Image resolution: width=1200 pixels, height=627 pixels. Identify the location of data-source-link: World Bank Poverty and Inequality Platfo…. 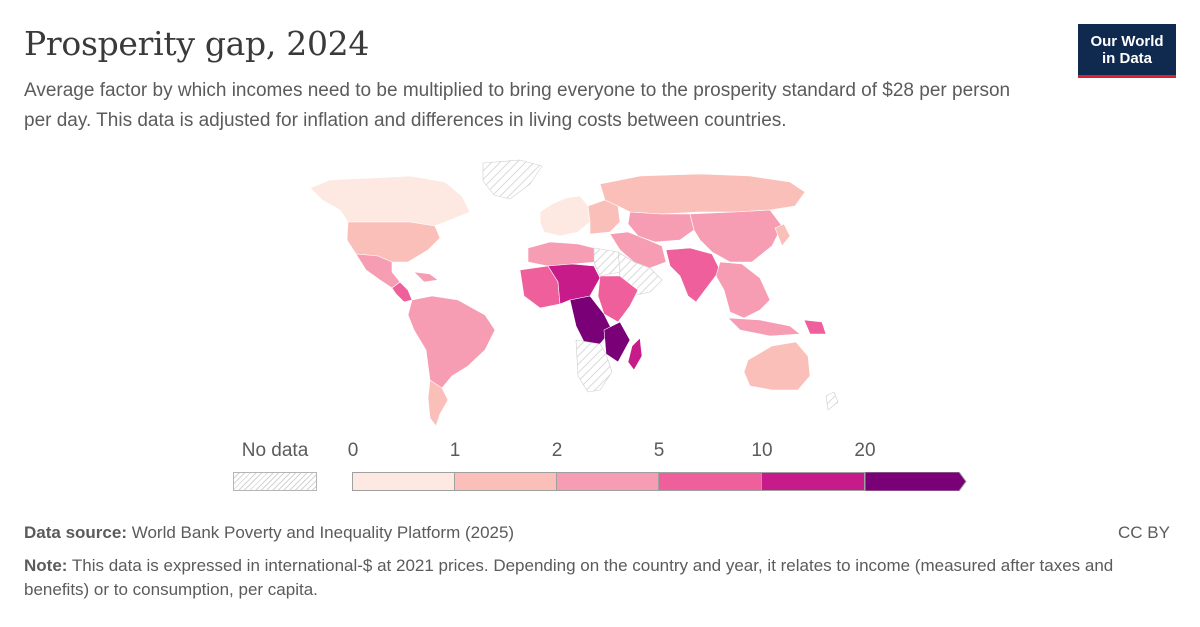
(323, 532).